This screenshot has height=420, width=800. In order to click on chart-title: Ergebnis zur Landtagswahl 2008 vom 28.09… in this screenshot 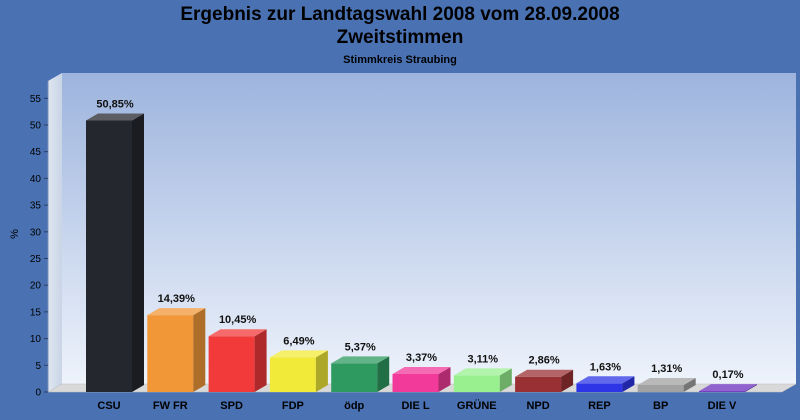, I will do `click(400, 14)`.